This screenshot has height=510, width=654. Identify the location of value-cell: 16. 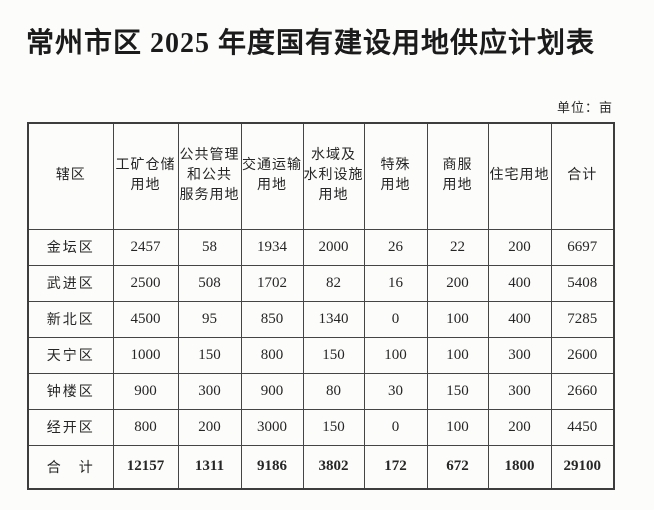
(395, 283).